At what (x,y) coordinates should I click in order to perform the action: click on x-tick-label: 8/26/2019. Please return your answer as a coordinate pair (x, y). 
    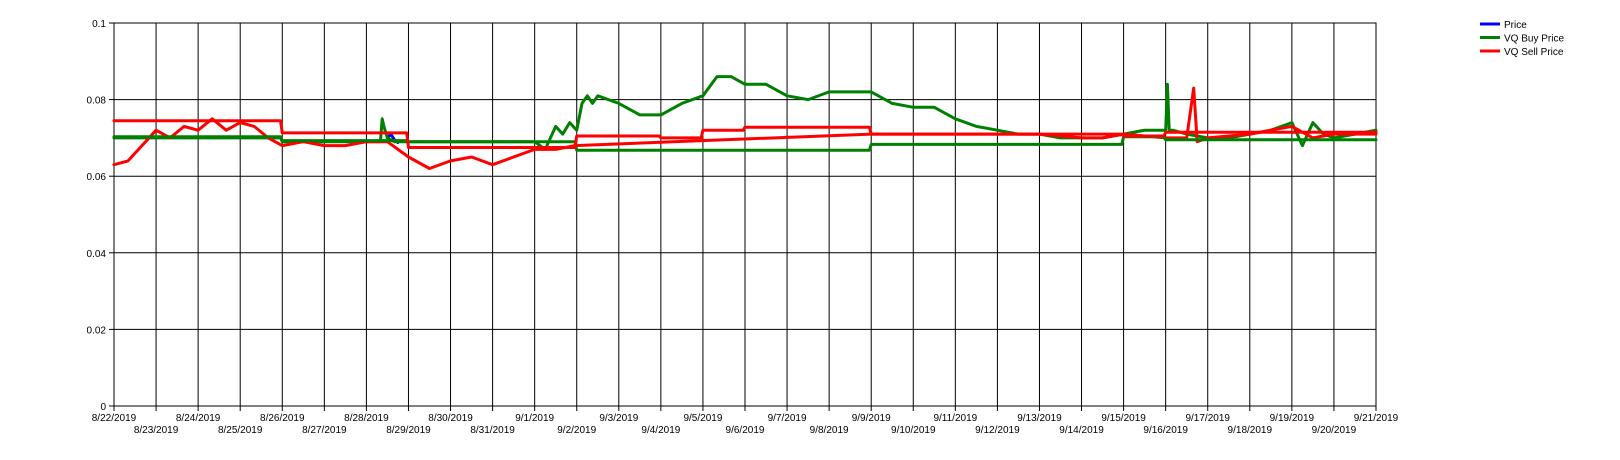
    Looking at the image, I should click on (282, 418).